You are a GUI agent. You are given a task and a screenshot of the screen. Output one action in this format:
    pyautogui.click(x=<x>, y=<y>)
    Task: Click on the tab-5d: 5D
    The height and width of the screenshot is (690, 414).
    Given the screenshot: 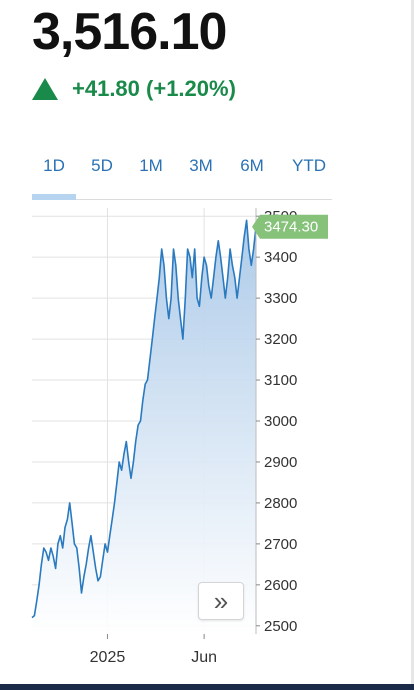 What is the action you would take?
    pyautogui.click(x=102, y=165)
    